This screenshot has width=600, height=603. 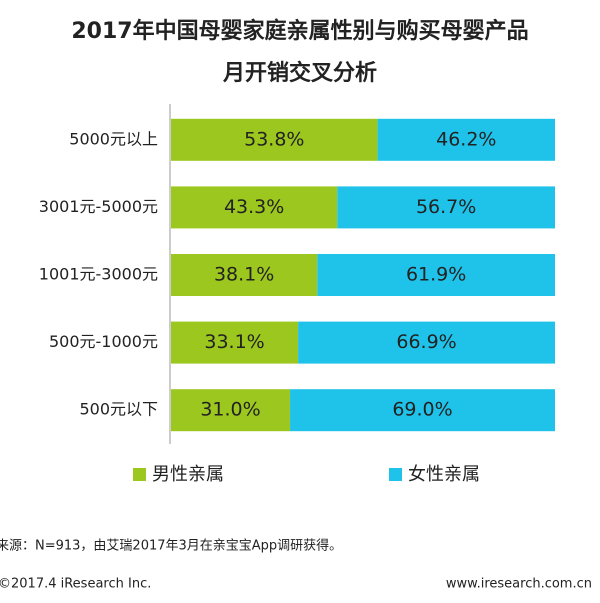 What do you see at coordinates (118, 409) in the screenshot?
I see `y-tick-label: 500元以下` at bounding box center [118, 409].